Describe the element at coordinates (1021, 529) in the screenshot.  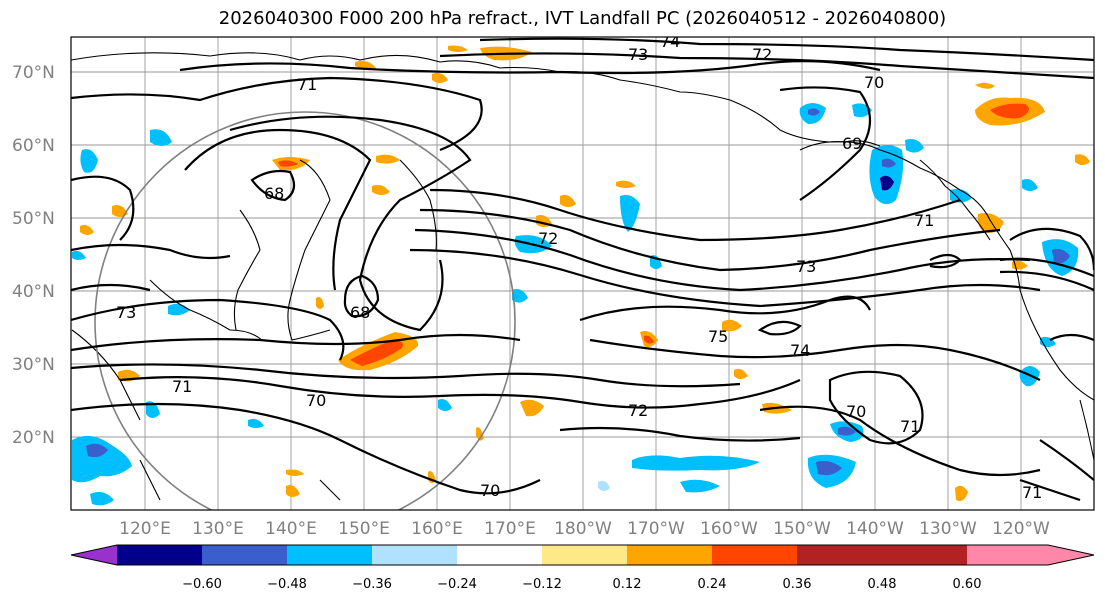
I see `lon-label: 120°W` at that location.